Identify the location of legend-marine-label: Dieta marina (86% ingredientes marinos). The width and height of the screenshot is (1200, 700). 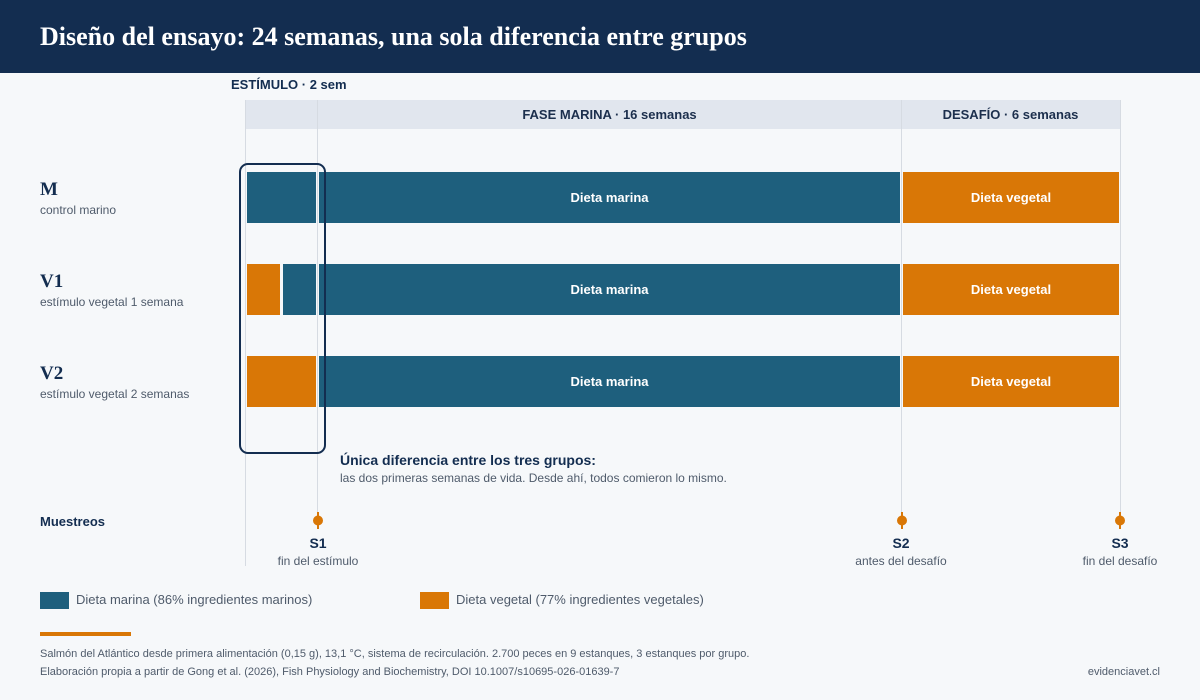
(194, 599).